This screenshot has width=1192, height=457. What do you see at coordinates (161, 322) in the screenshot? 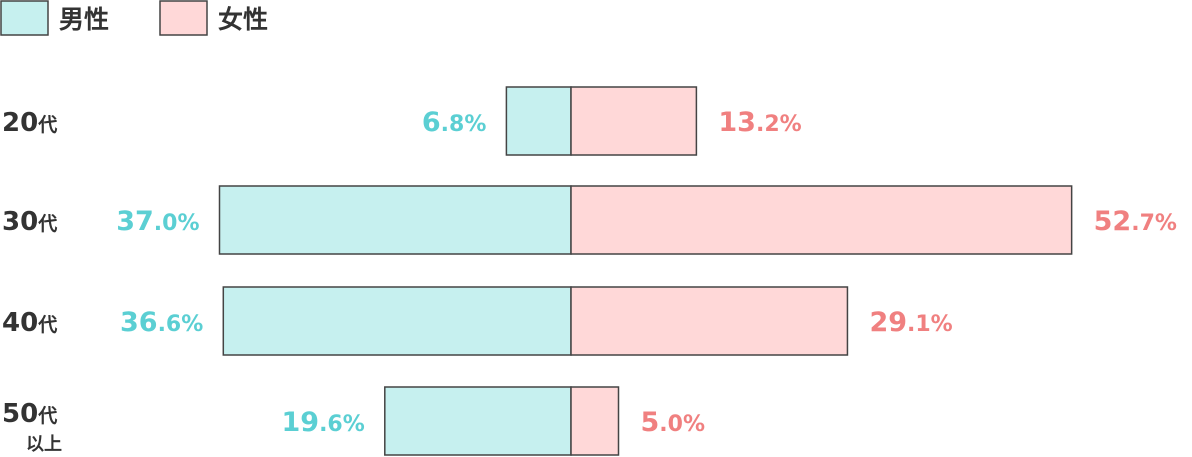
I see `value-label-male: 36.6%` at bounding box center [161, 322].